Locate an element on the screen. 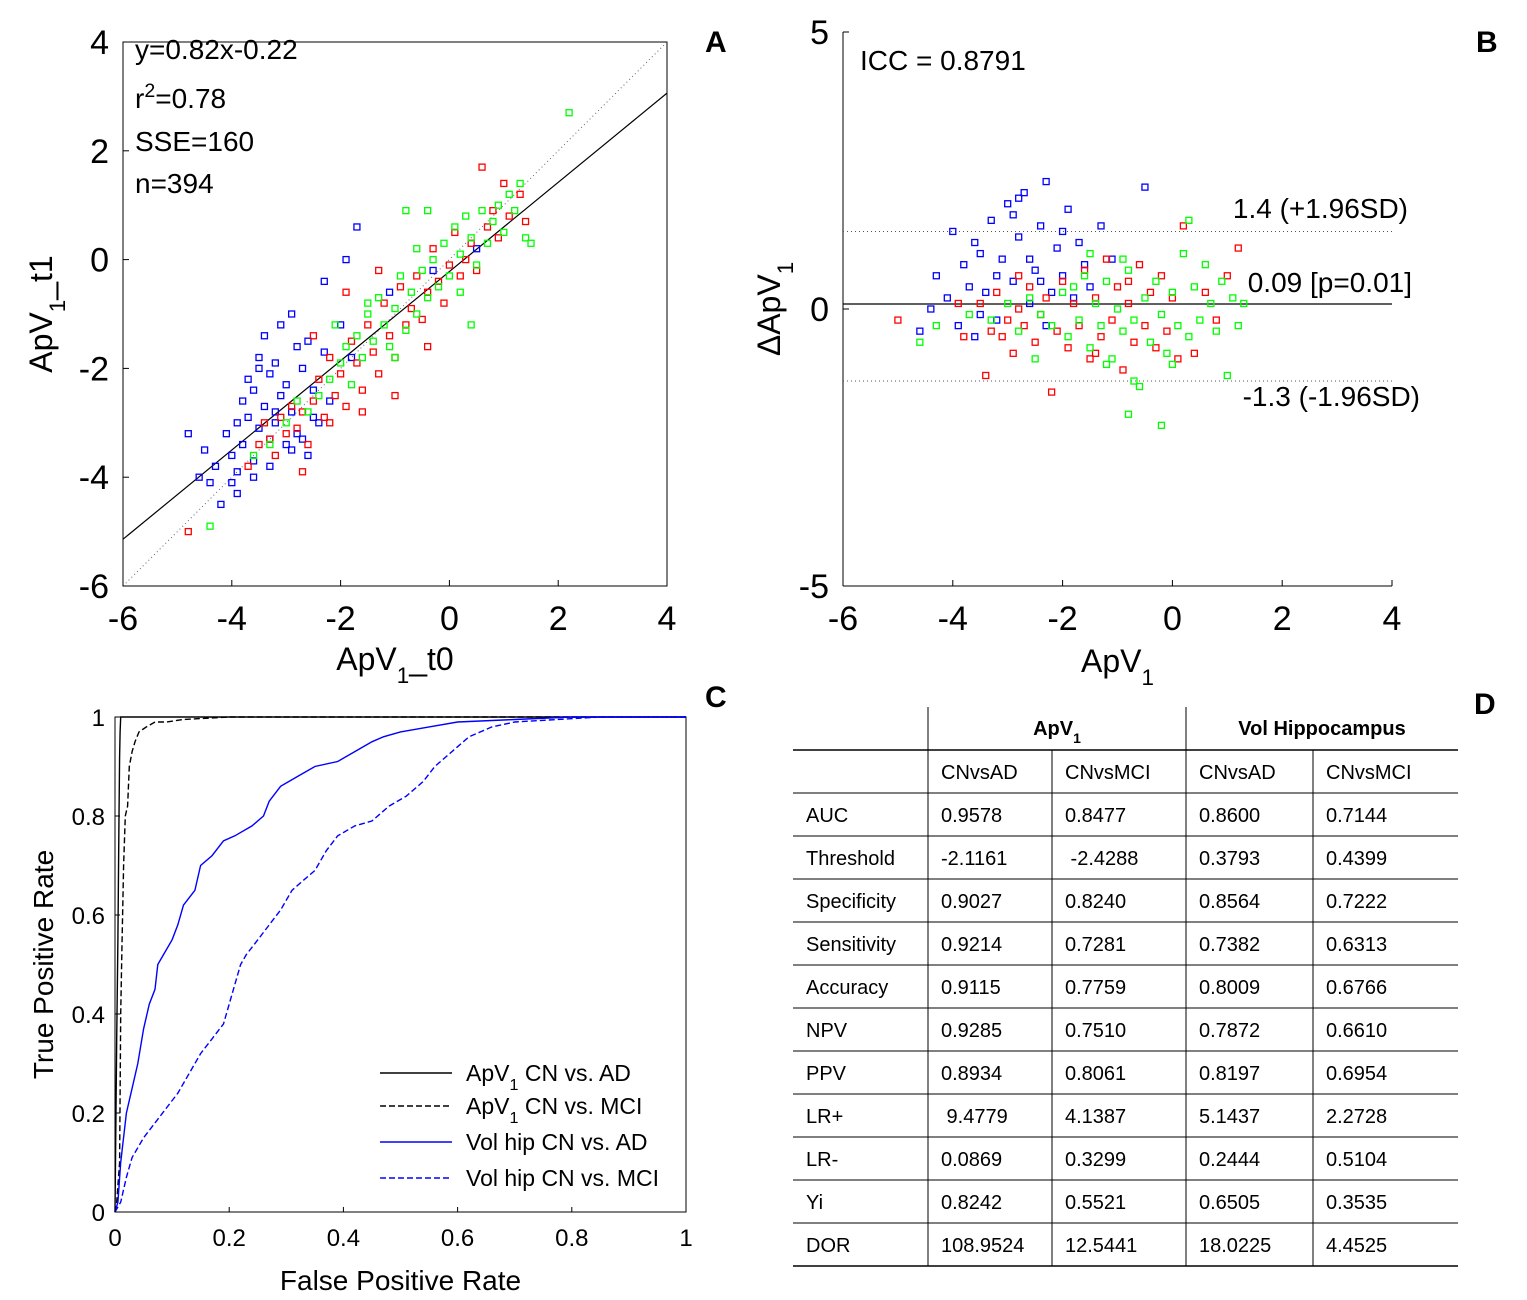 The width and height of the screenshot is (1527, 1300). panel-c-roc-line is located at coordinates (400, 964).